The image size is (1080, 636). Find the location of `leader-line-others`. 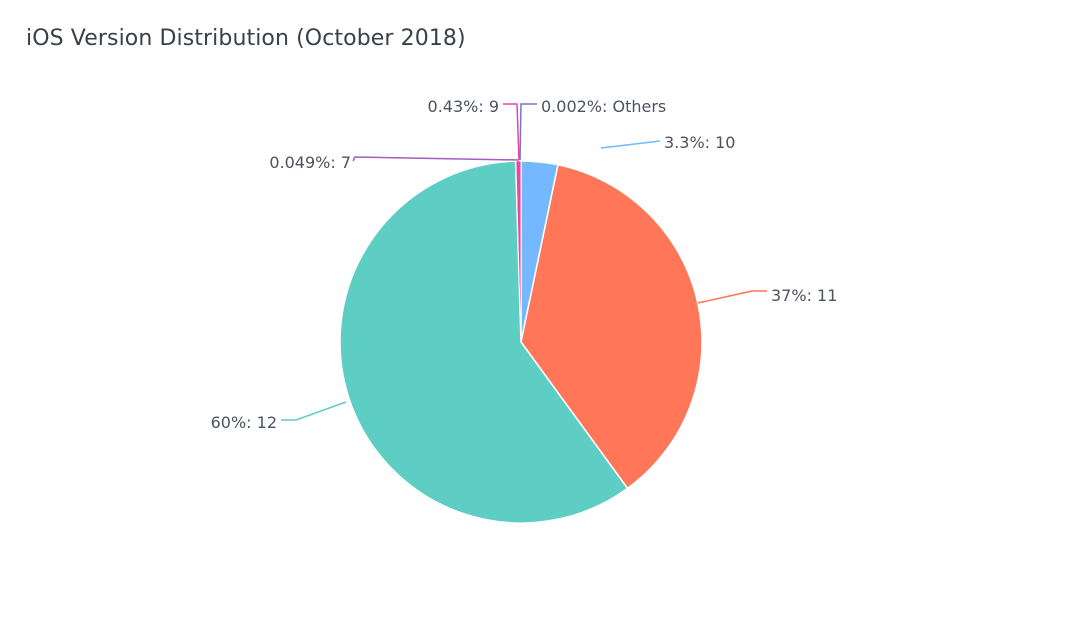

leader-line-others is located at coordinates (528, 132).